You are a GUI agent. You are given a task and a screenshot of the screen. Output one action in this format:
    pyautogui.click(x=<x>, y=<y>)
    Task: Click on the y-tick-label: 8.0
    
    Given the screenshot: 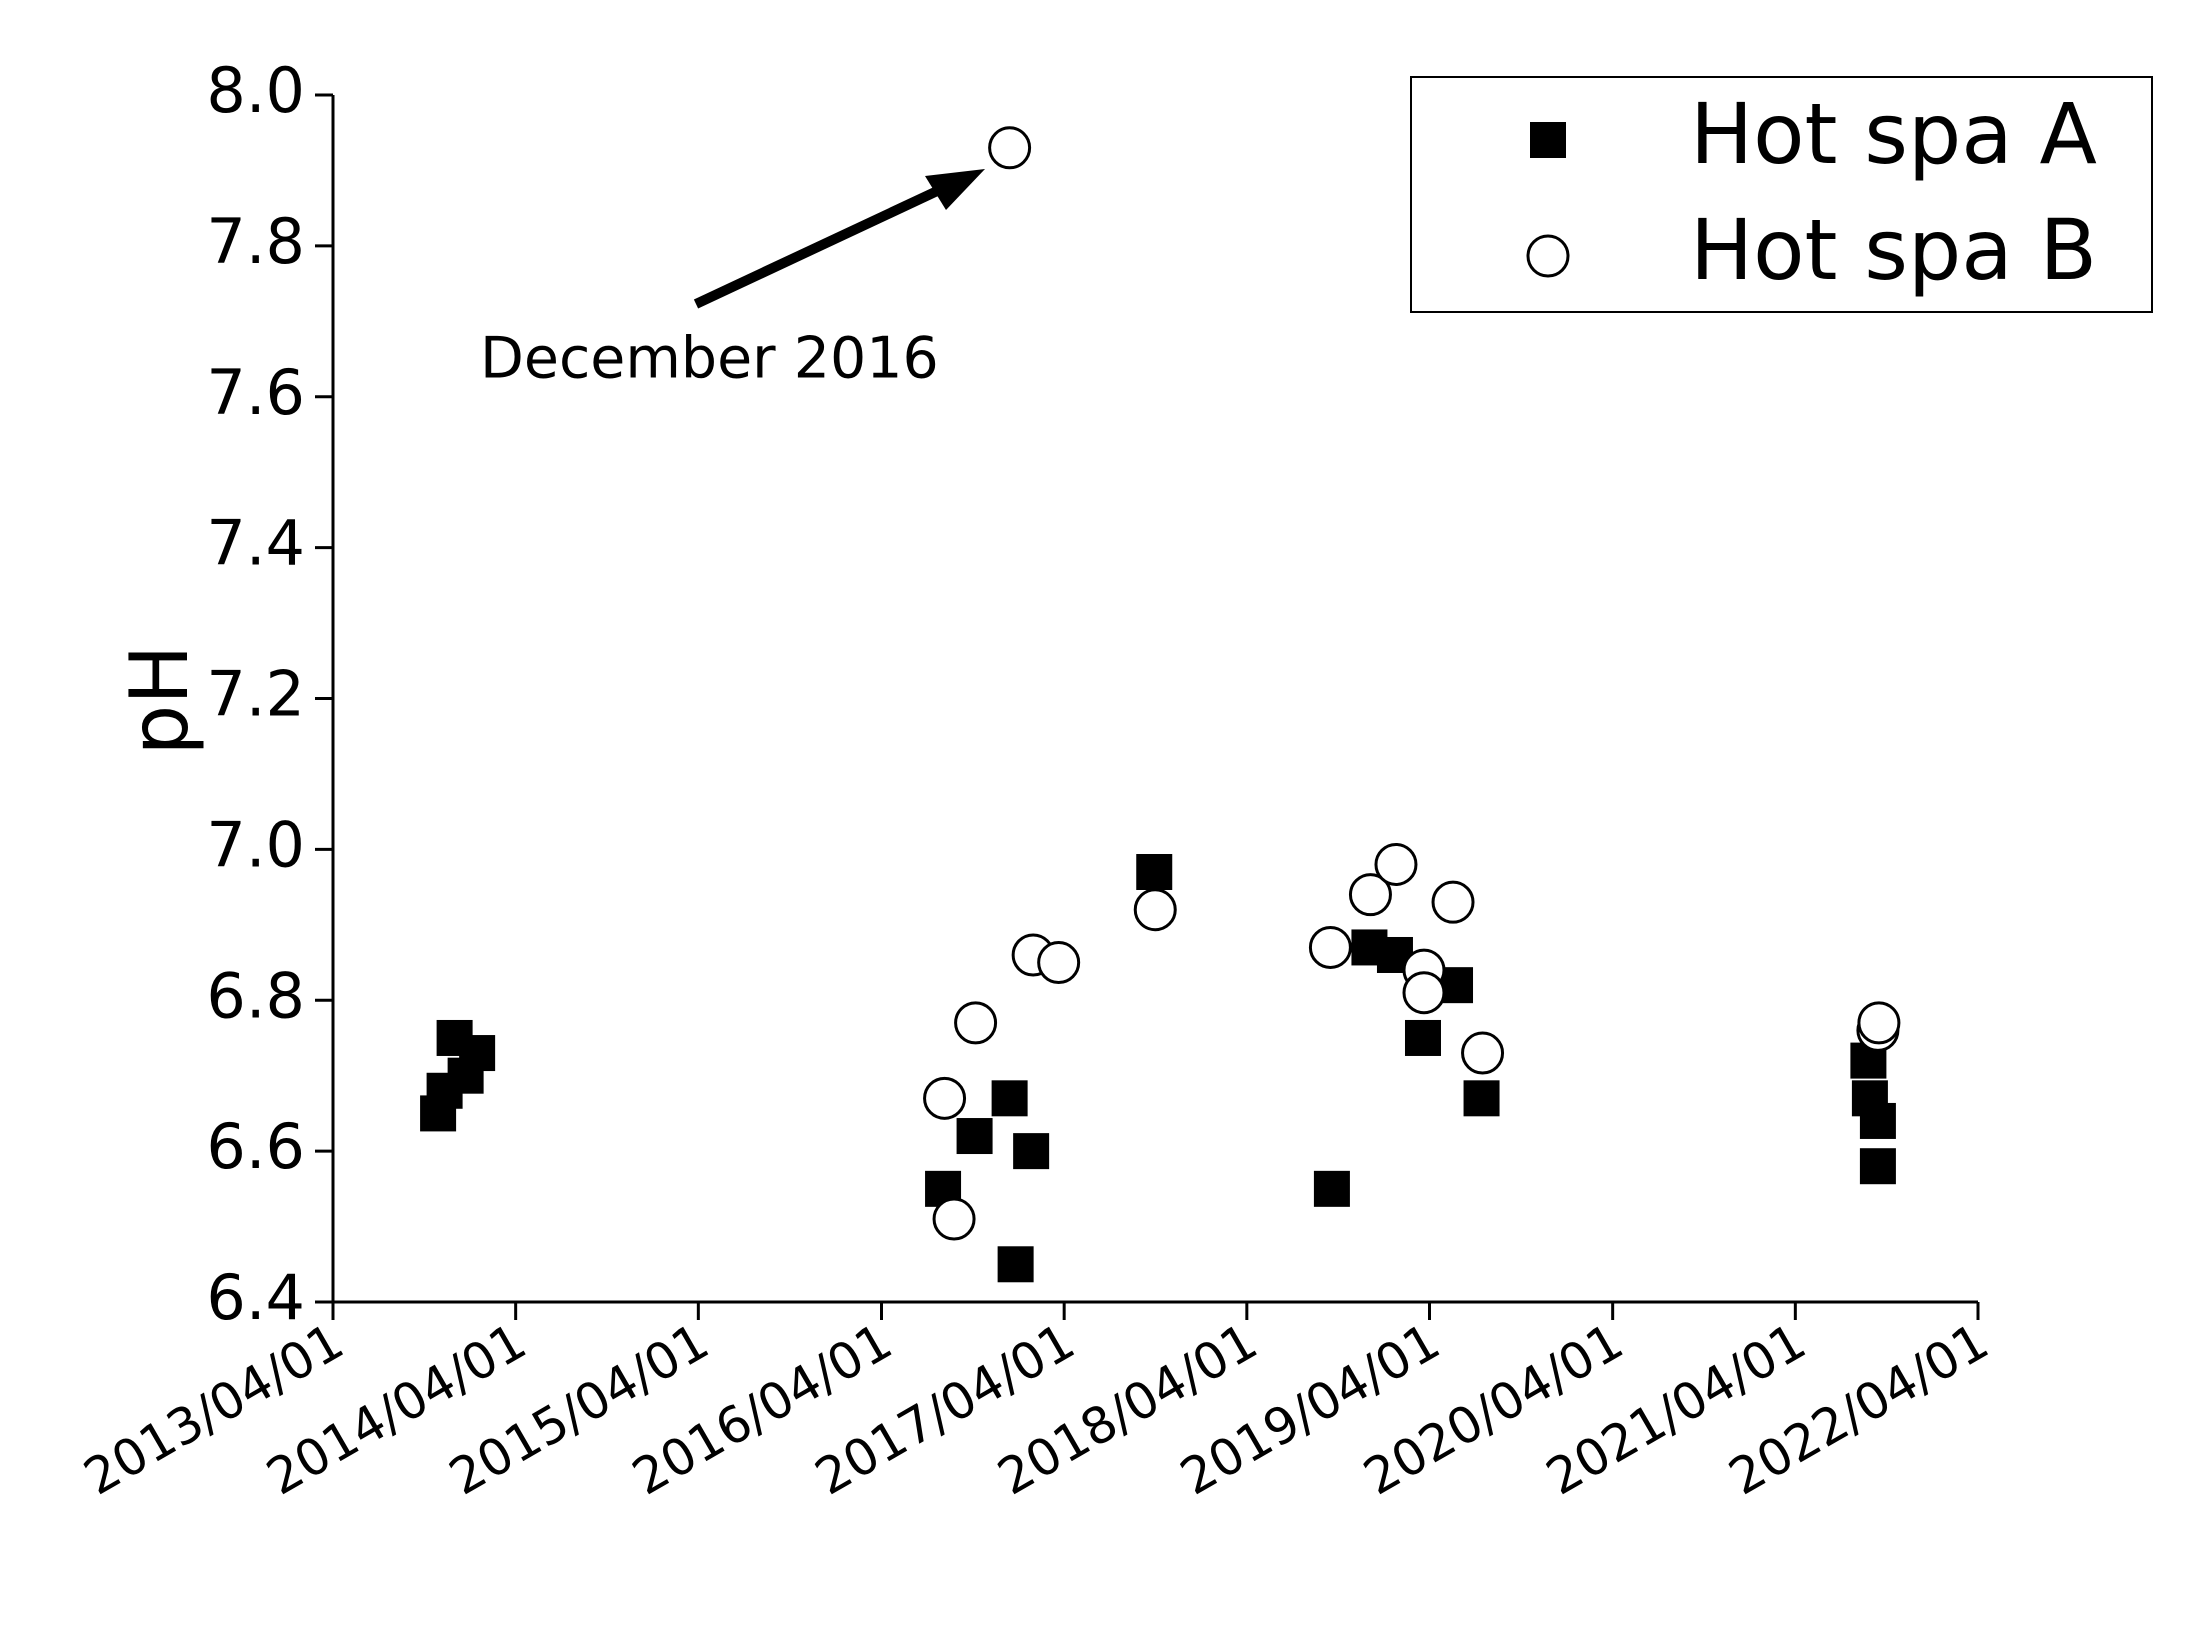 What is the action you would take?
    pyautogui.click(x=255, y=90)
    